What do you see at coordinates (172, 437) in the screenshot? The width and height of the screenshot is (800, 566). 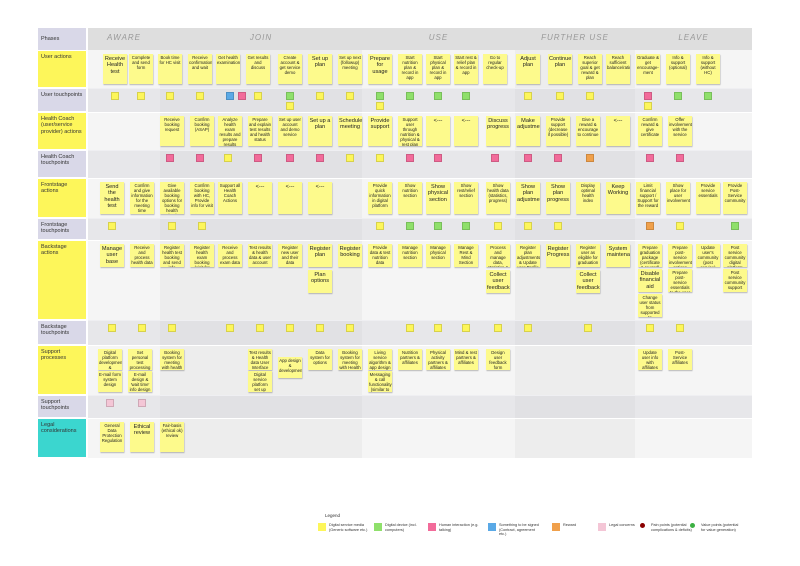 I see `sticky-note: Fair-basis (ethical ok) review` at bounding box center [172, 437].